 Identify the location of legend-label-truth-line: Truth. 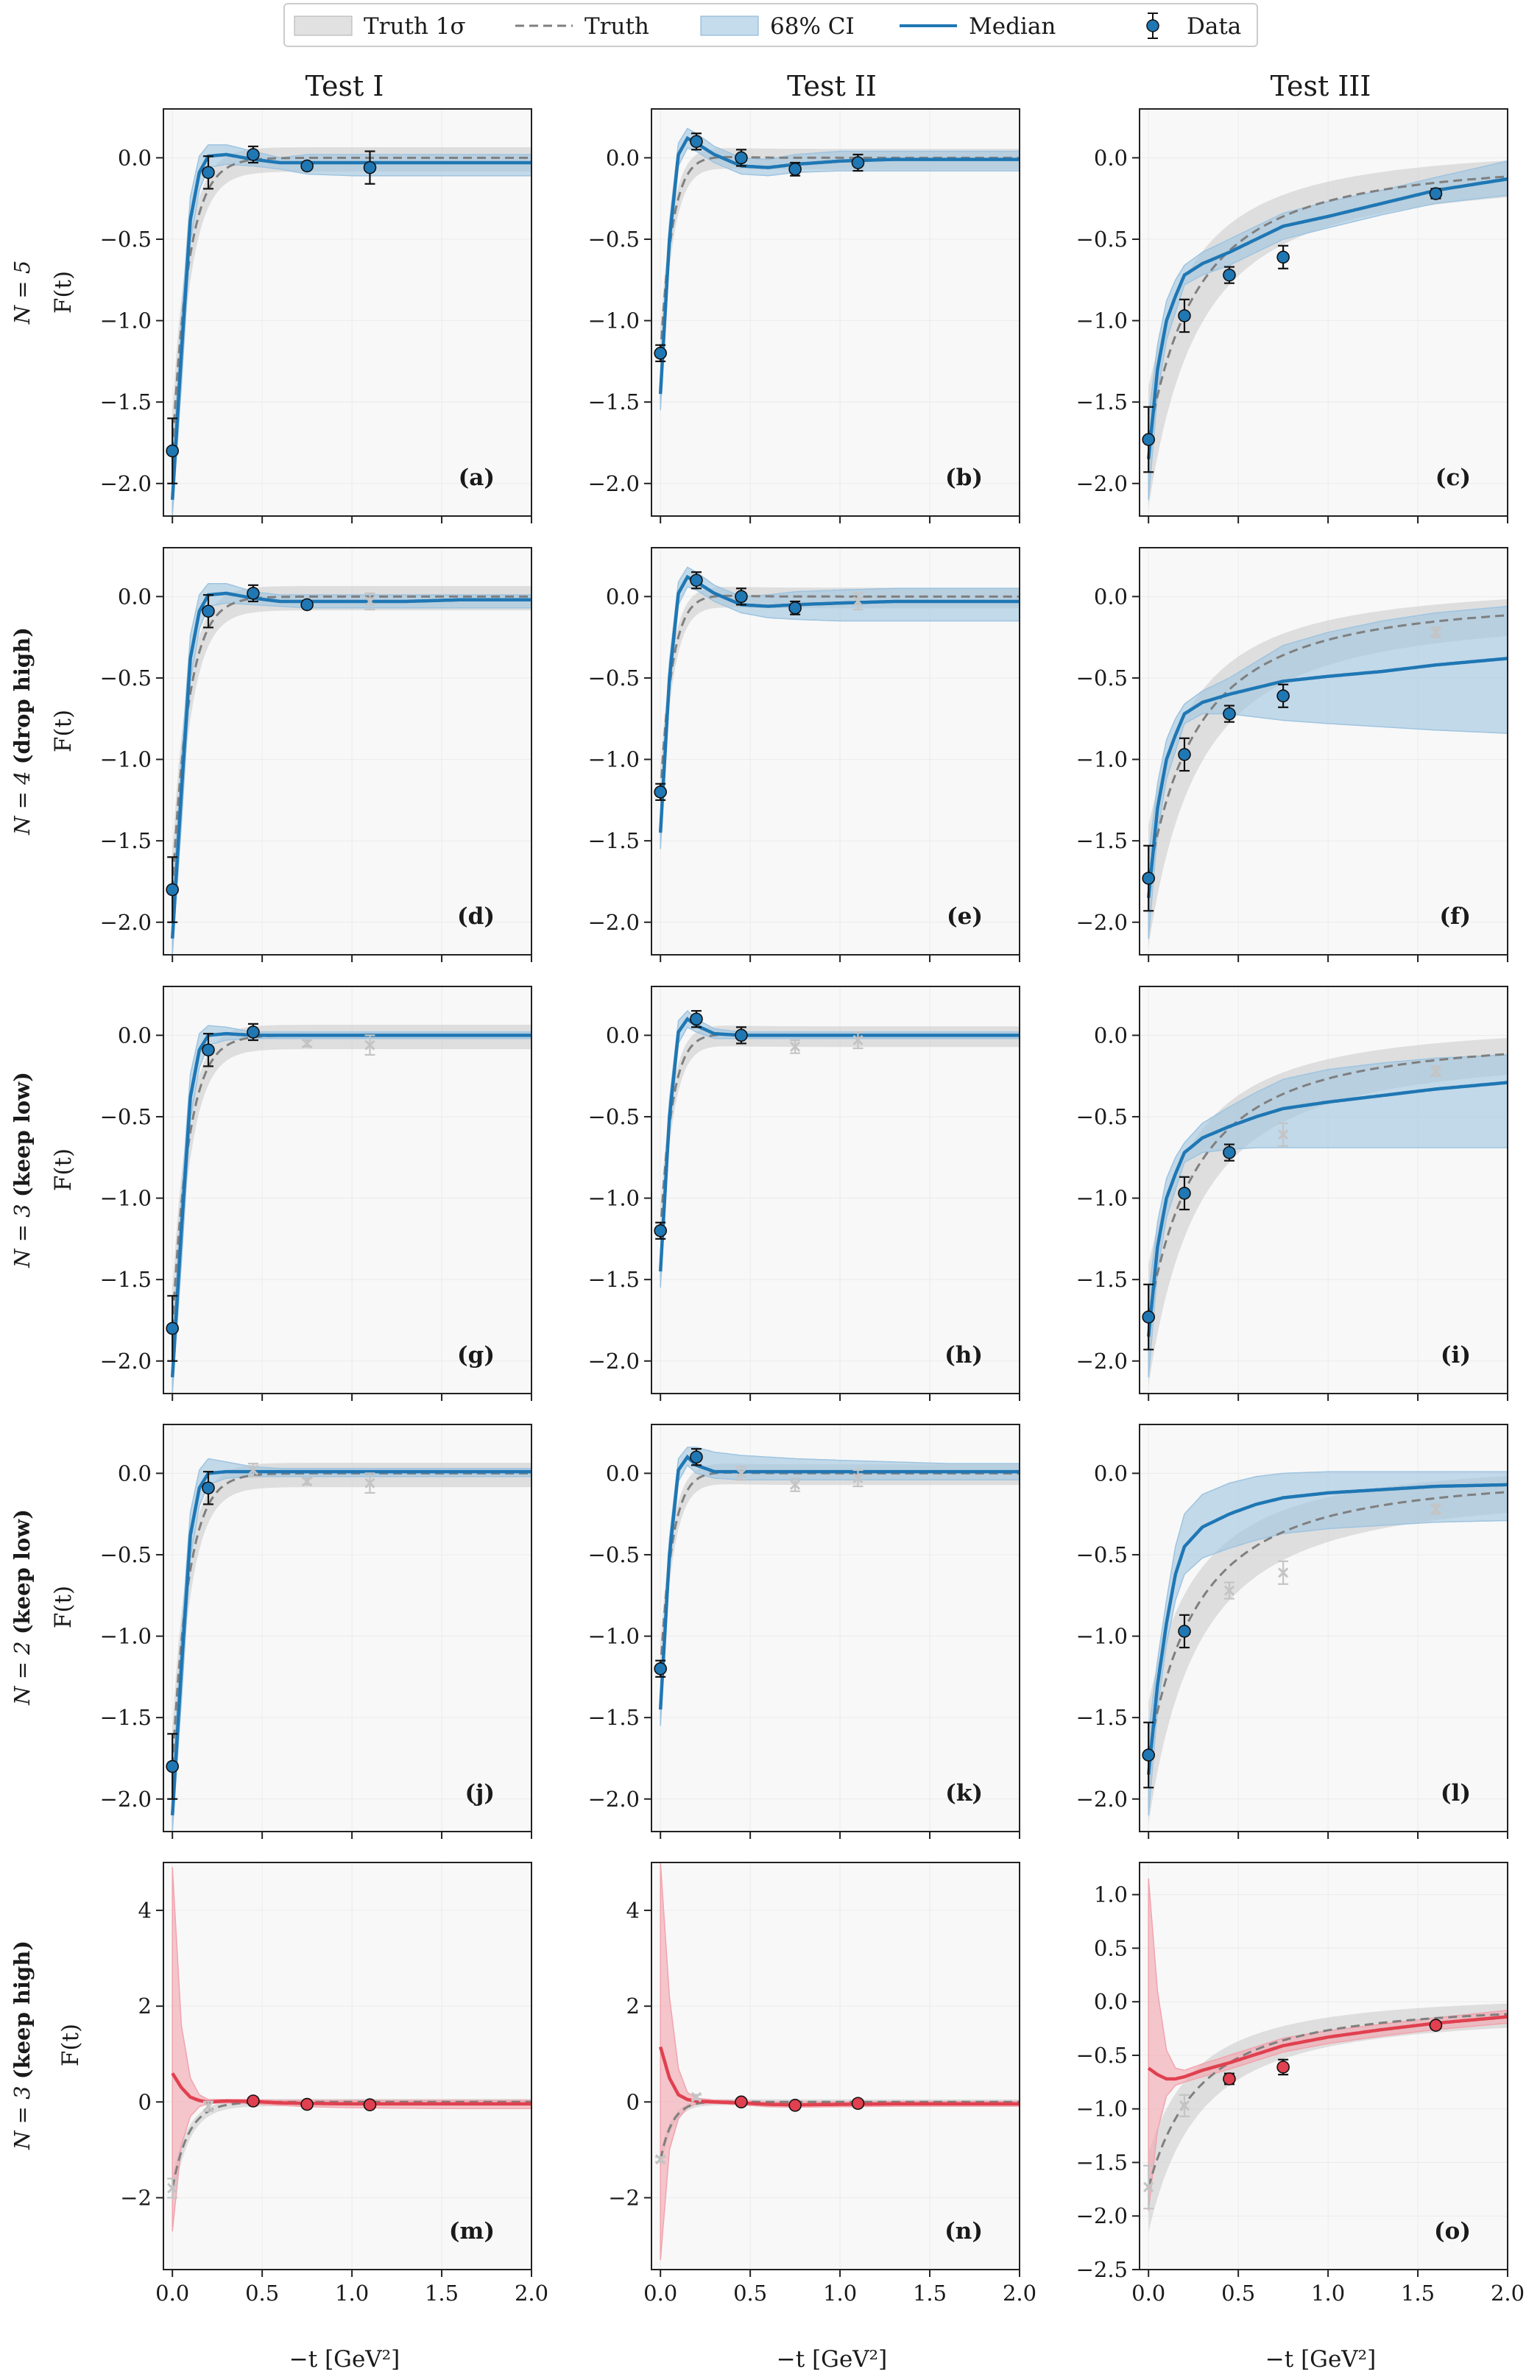
(616, 27).